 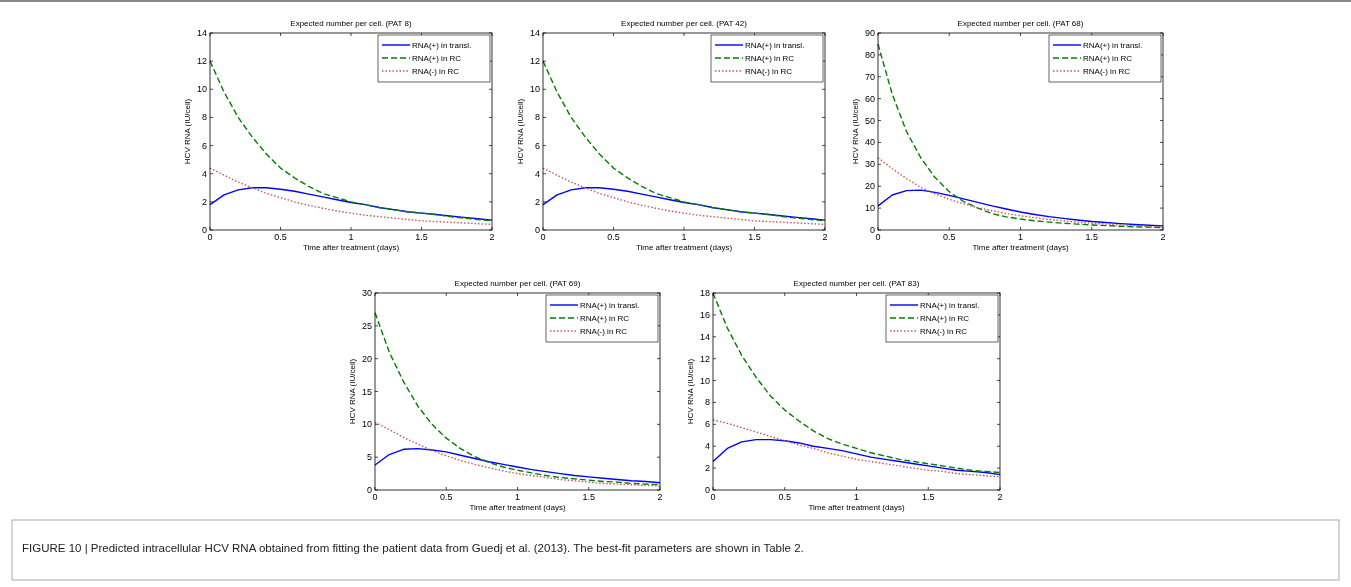 What do you see at coordinates (366, 325) in the screenshot?
I see `y-tick-label: 25` at bounding box center [366, 325].